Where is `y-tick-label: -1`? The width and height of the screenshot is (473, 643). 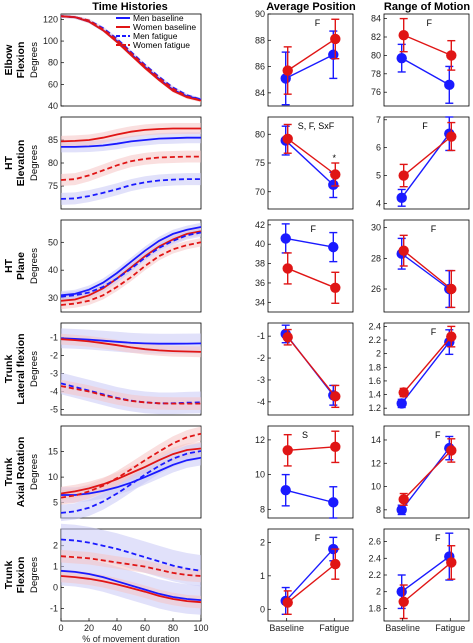
y-tick-label: -1 is located at coordinates (261, 336).